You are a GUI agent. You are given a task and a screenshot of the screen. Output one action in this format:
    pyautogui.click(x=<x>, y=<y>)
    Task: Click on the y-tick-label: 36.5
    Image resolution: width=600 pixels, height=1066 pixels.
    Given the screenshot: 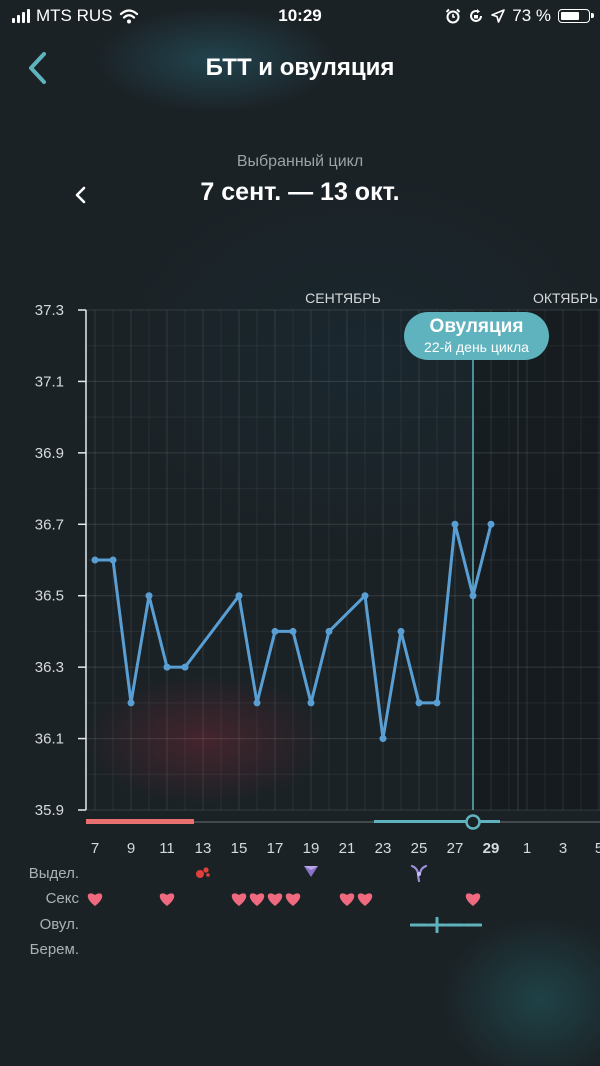 What is the action you would take?
    pyautogui.click(x=49, y=596)
    